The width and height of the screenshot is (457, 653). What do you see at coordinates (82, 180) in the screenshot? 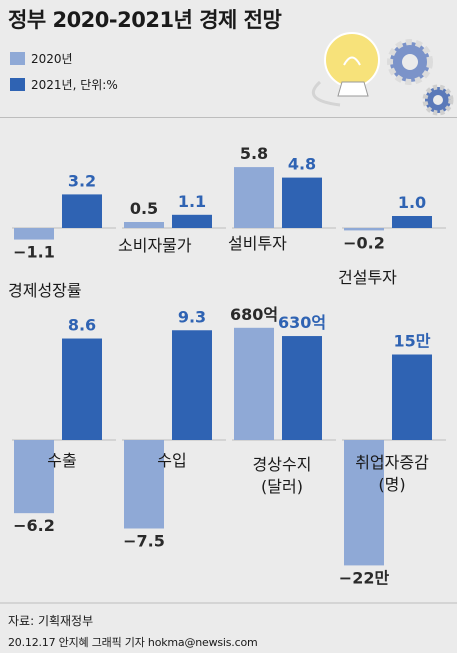
I see `data-label: 3.2` at bounding box center [82, 180].